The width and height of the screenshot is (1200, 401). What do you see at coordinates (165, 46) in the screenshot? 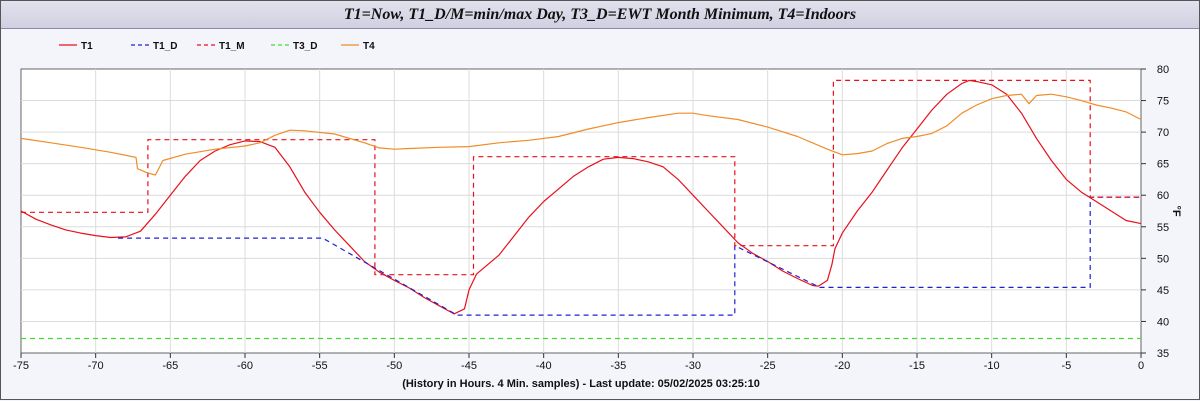
I see `legend-label: T1_D` at bounding box center [165, 46].